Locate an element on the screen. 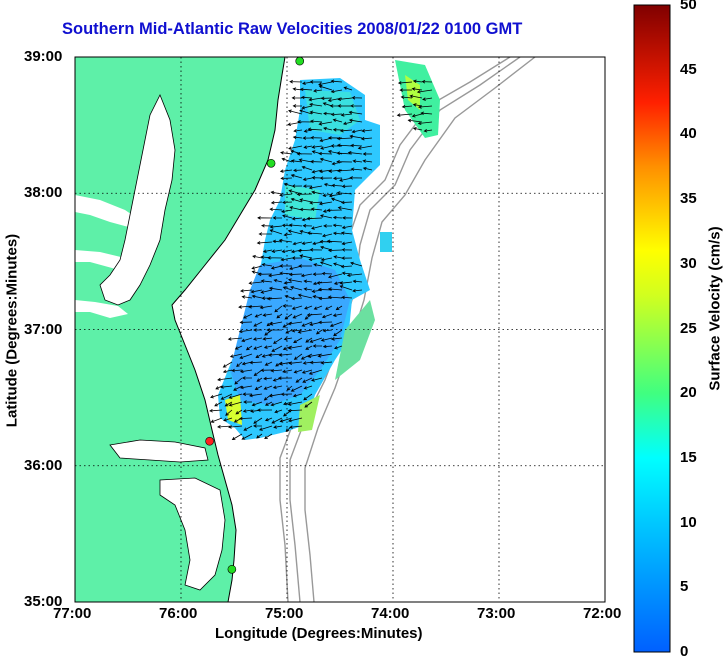  x-tick-label: 76:00 is located at coordinates (178, 613).